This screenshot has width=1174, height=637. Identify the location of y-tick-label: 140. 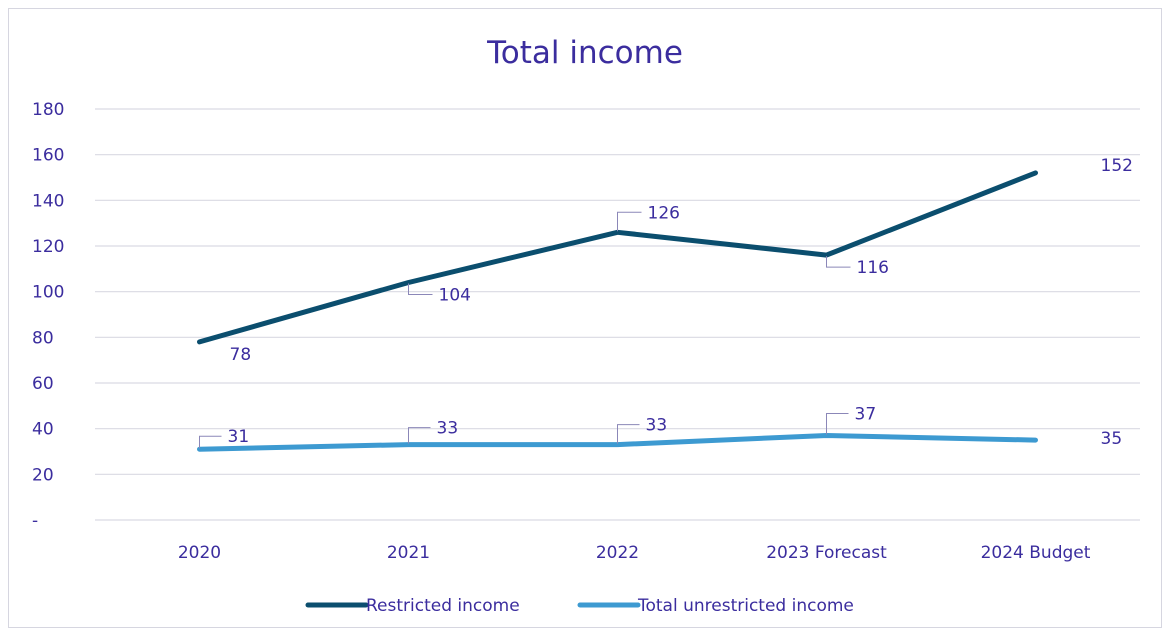
(48, 201).